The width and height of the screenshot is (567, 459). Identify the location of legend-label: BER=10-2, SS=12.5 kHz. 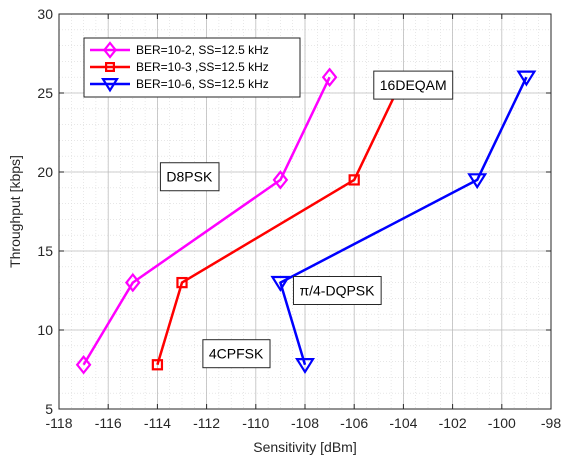
(202, 50).